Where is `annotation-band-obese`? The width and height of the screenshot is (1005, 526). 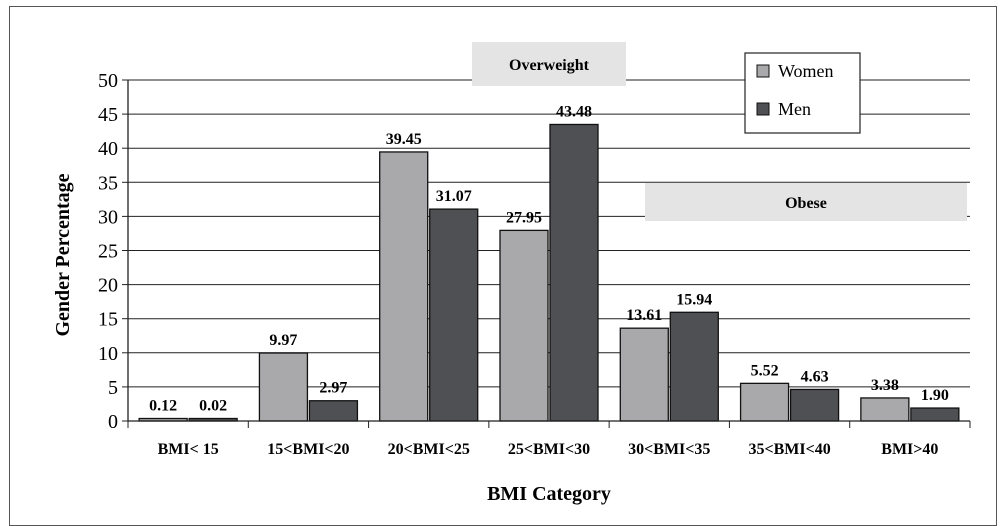 annotation-band-obese is located at coordinates (806, 202).